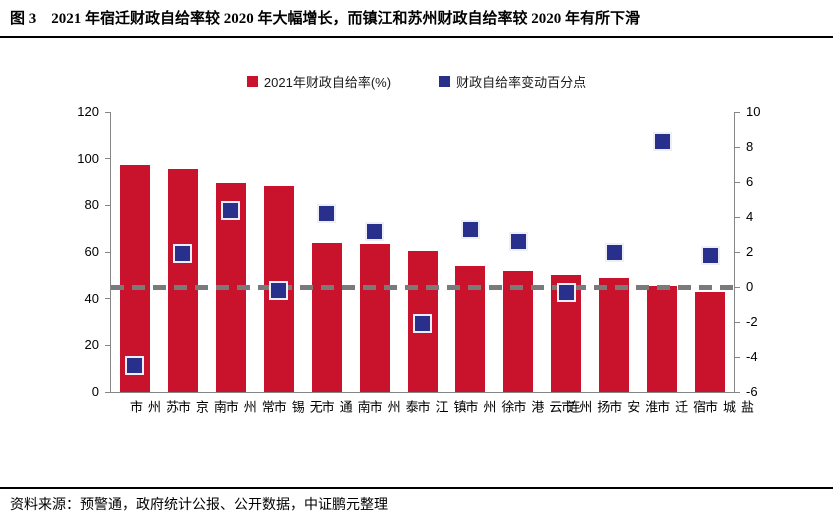 This screenshot has width=833, height=519. What do you see at coordinates (416, 488) in the screenshot?
I see `footer-divider` at bounding box center [416, 488].